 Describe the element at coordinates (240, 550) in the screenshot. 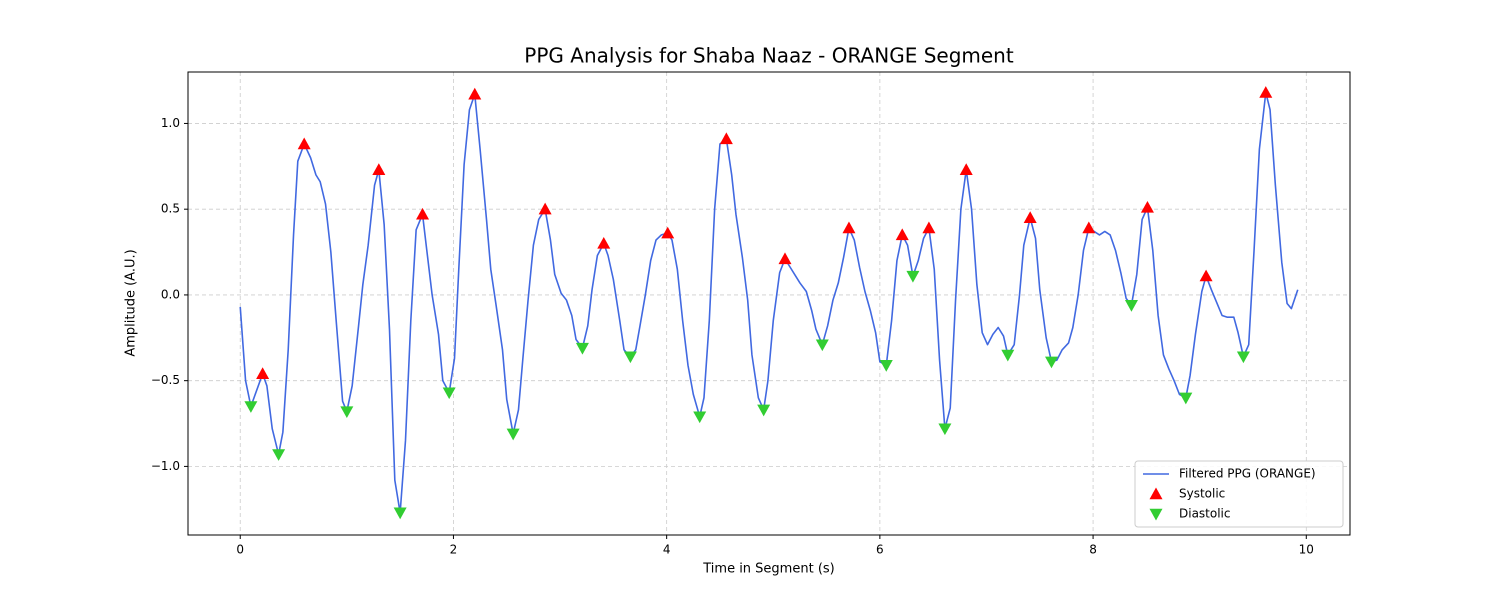

I see `x-tick-label: 0` at that location.